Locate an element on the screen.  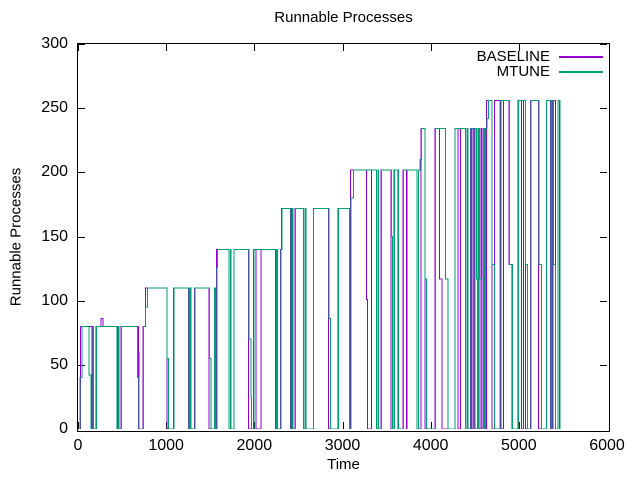
y-tick-label: 50 is located at coordinates (59, 364).